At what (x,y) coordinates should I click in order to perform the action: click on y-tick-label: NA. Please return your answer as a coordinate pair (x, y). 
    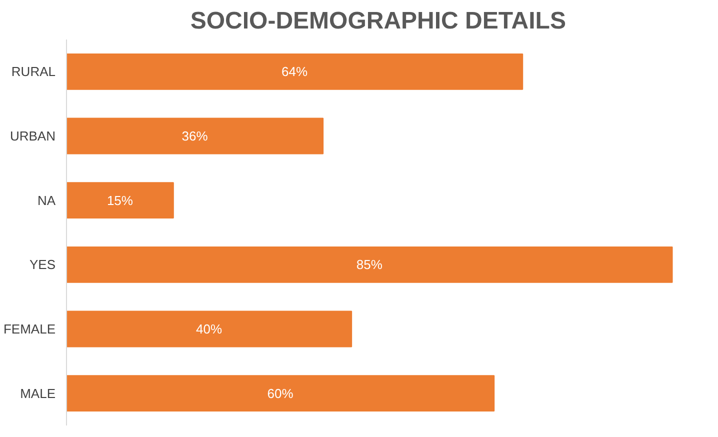
    Looking at the image, I should click on (46, 200).